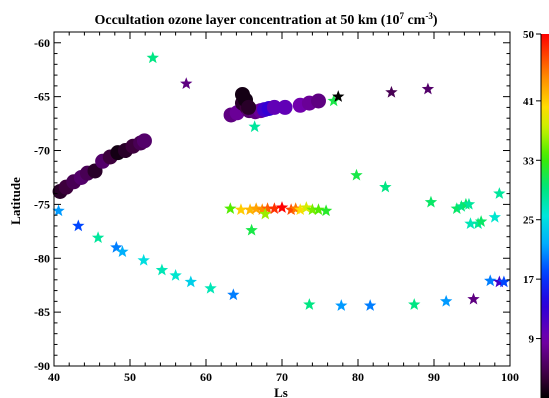  What do you see at coordinates (529, 35) in the screenshot?
I see `colorbar-tick-label: 50` at bounding box center [529, 35].